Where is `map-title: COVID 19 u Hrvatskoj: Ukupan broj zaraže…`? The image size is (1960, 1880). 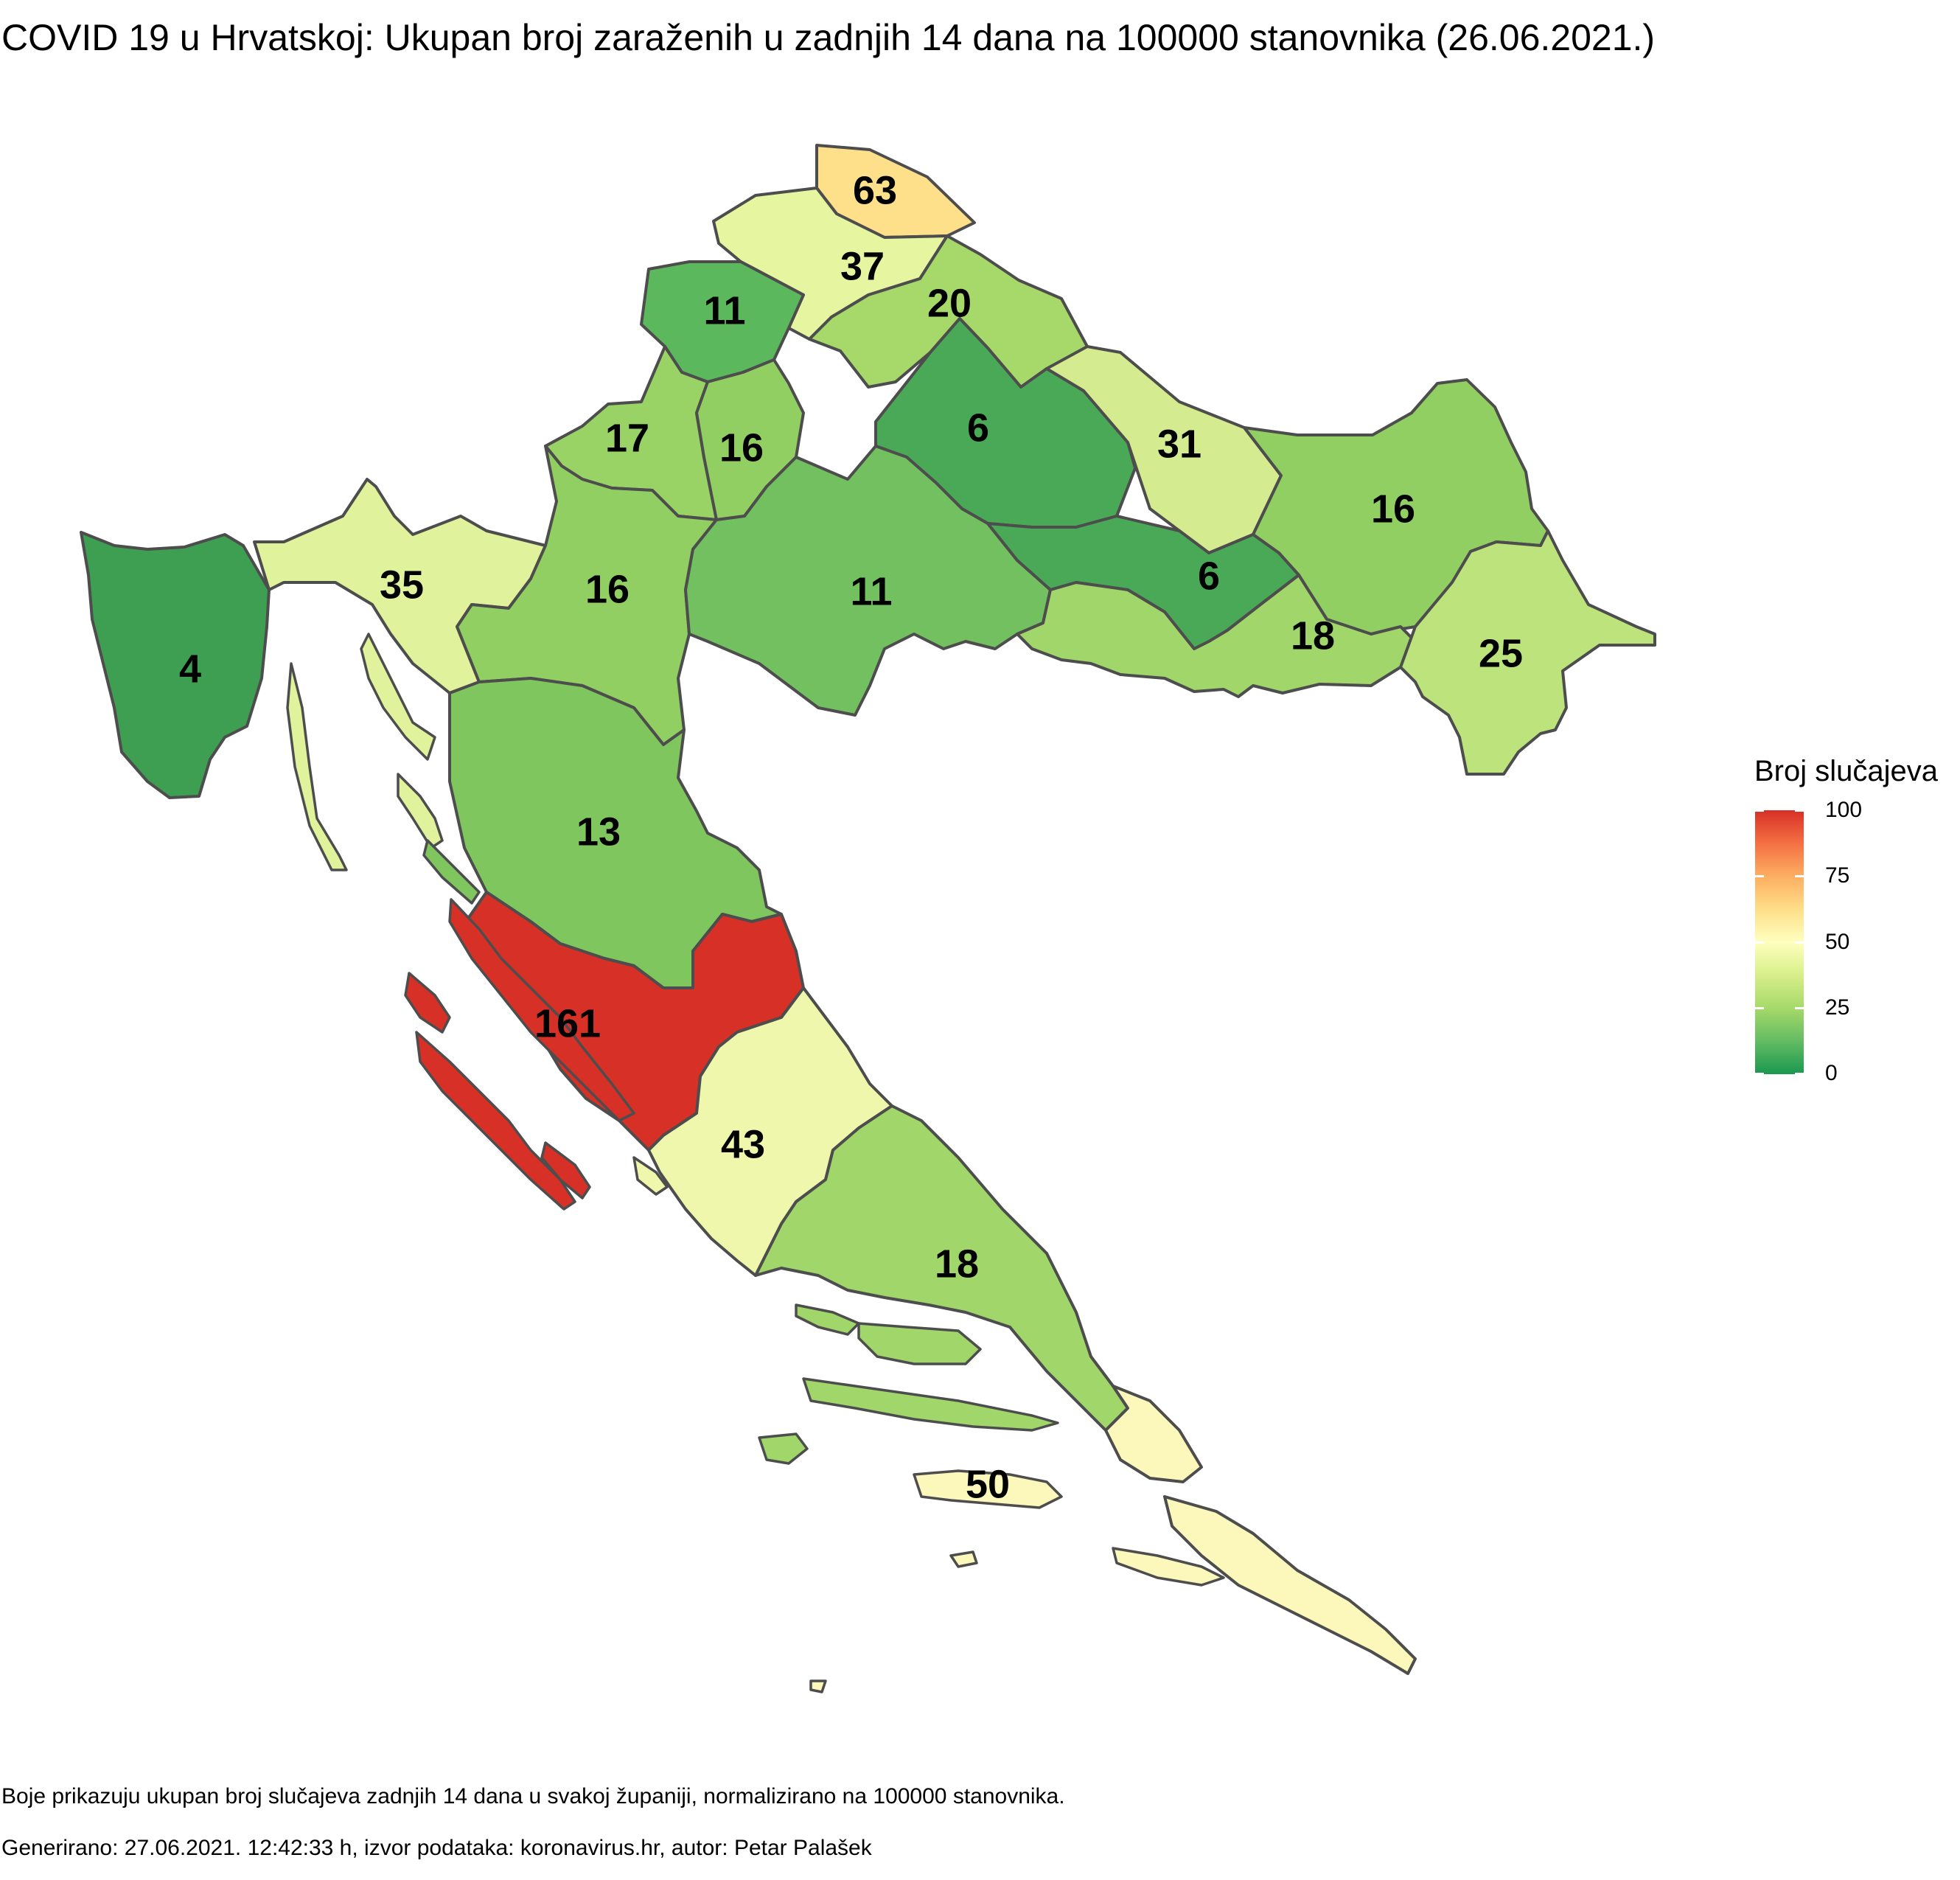
map-title: COVID 19 u Hrvatskoj: Ukupan broj zaraže… is located at coordinates (828, 37).